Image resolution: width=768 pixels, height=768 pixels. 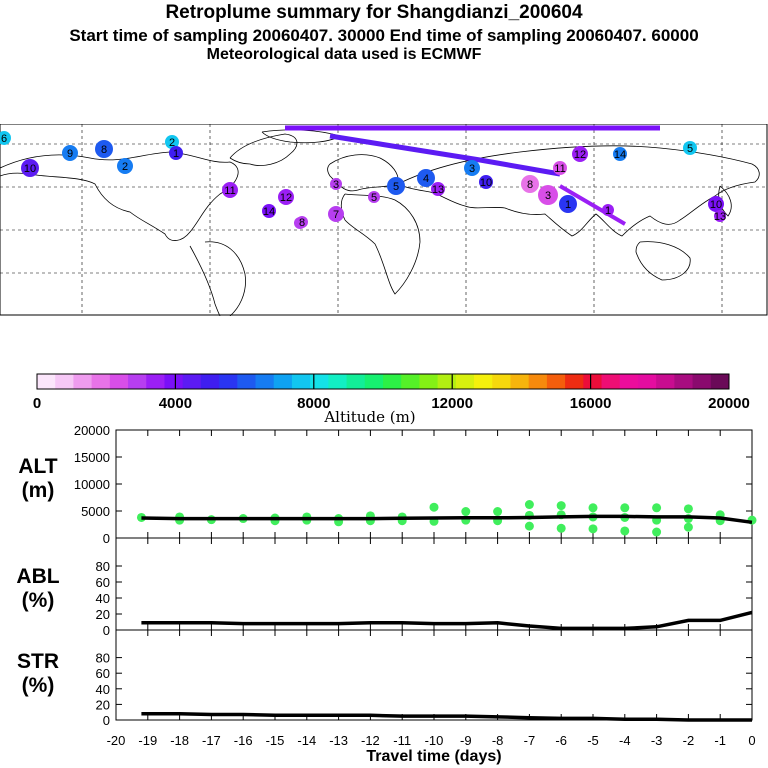 I want to click on map-cluster-marker: 14, so click(x=269, y=211).